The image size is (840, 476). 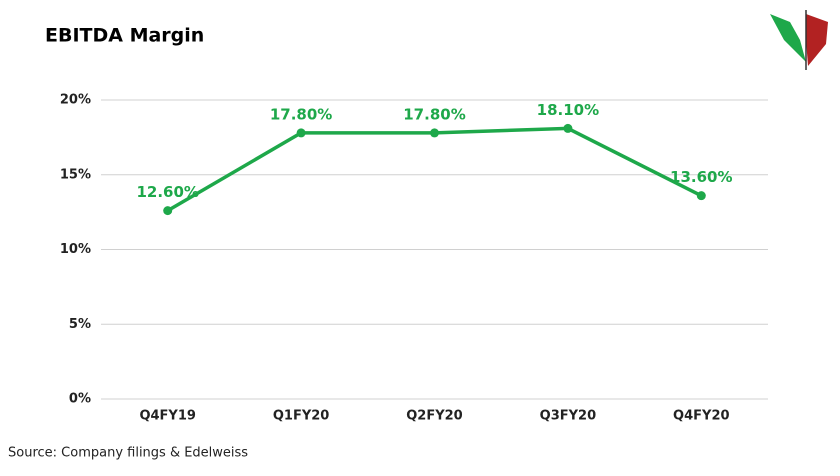 I want to click on x-tick-label: Q4FY20, so click(x=701, y=416).